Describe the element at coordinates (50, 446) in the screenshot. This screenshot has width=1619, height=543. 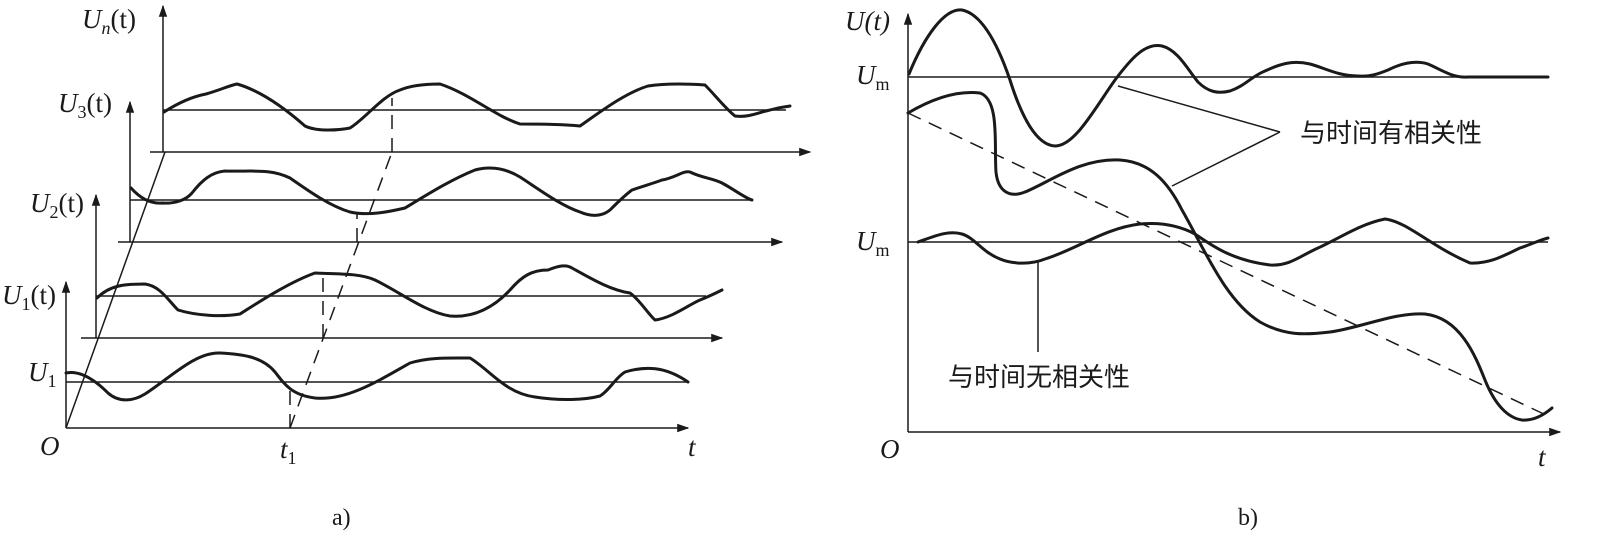
I see `panel-a-origin-label: O` at that location.